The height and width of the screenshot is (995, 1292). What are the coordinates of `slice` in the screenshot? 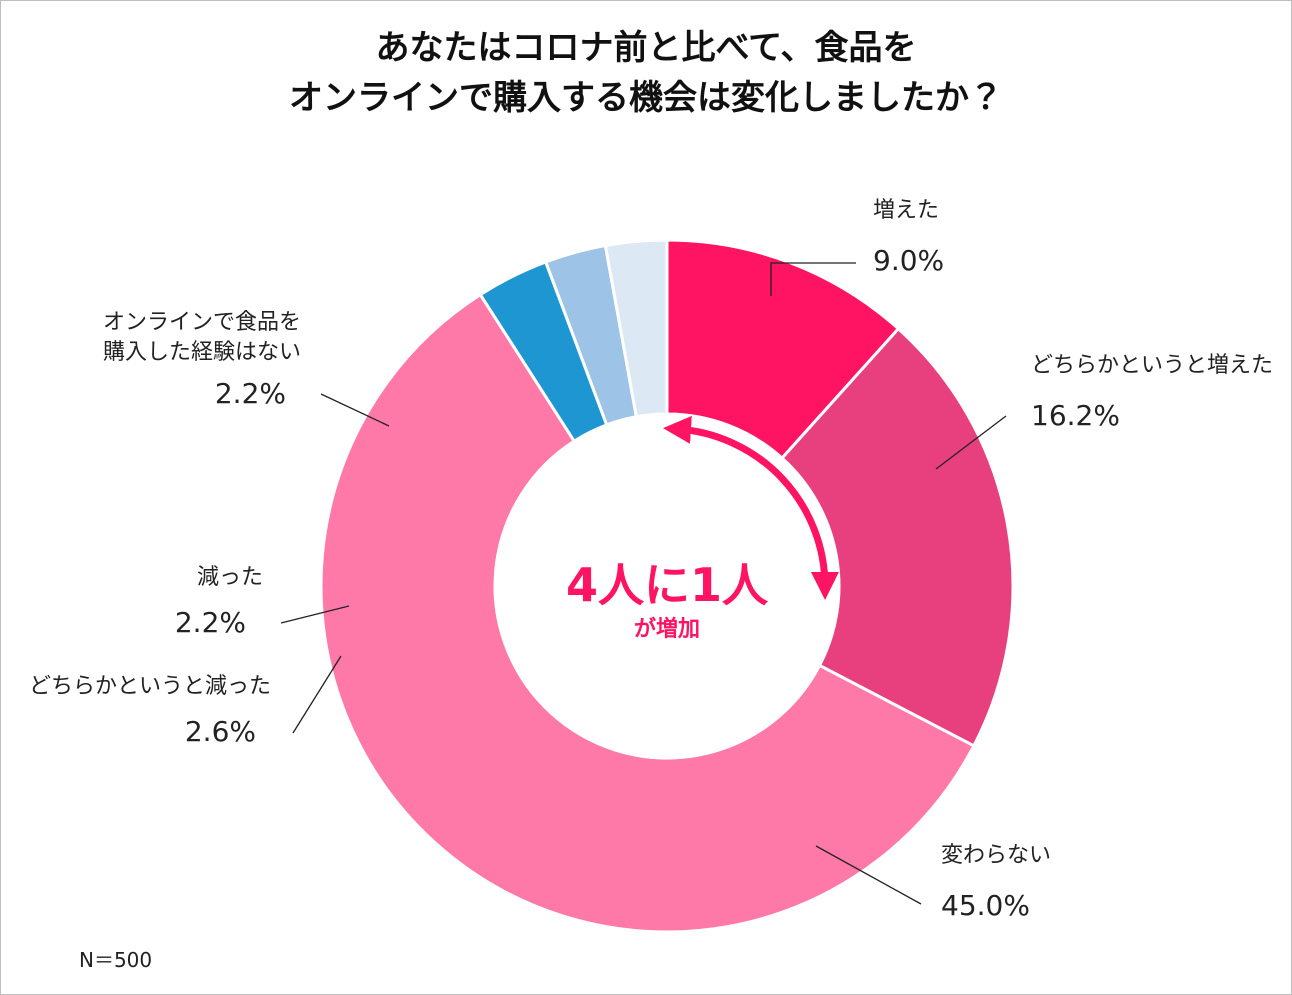 It's located at (636, 328).